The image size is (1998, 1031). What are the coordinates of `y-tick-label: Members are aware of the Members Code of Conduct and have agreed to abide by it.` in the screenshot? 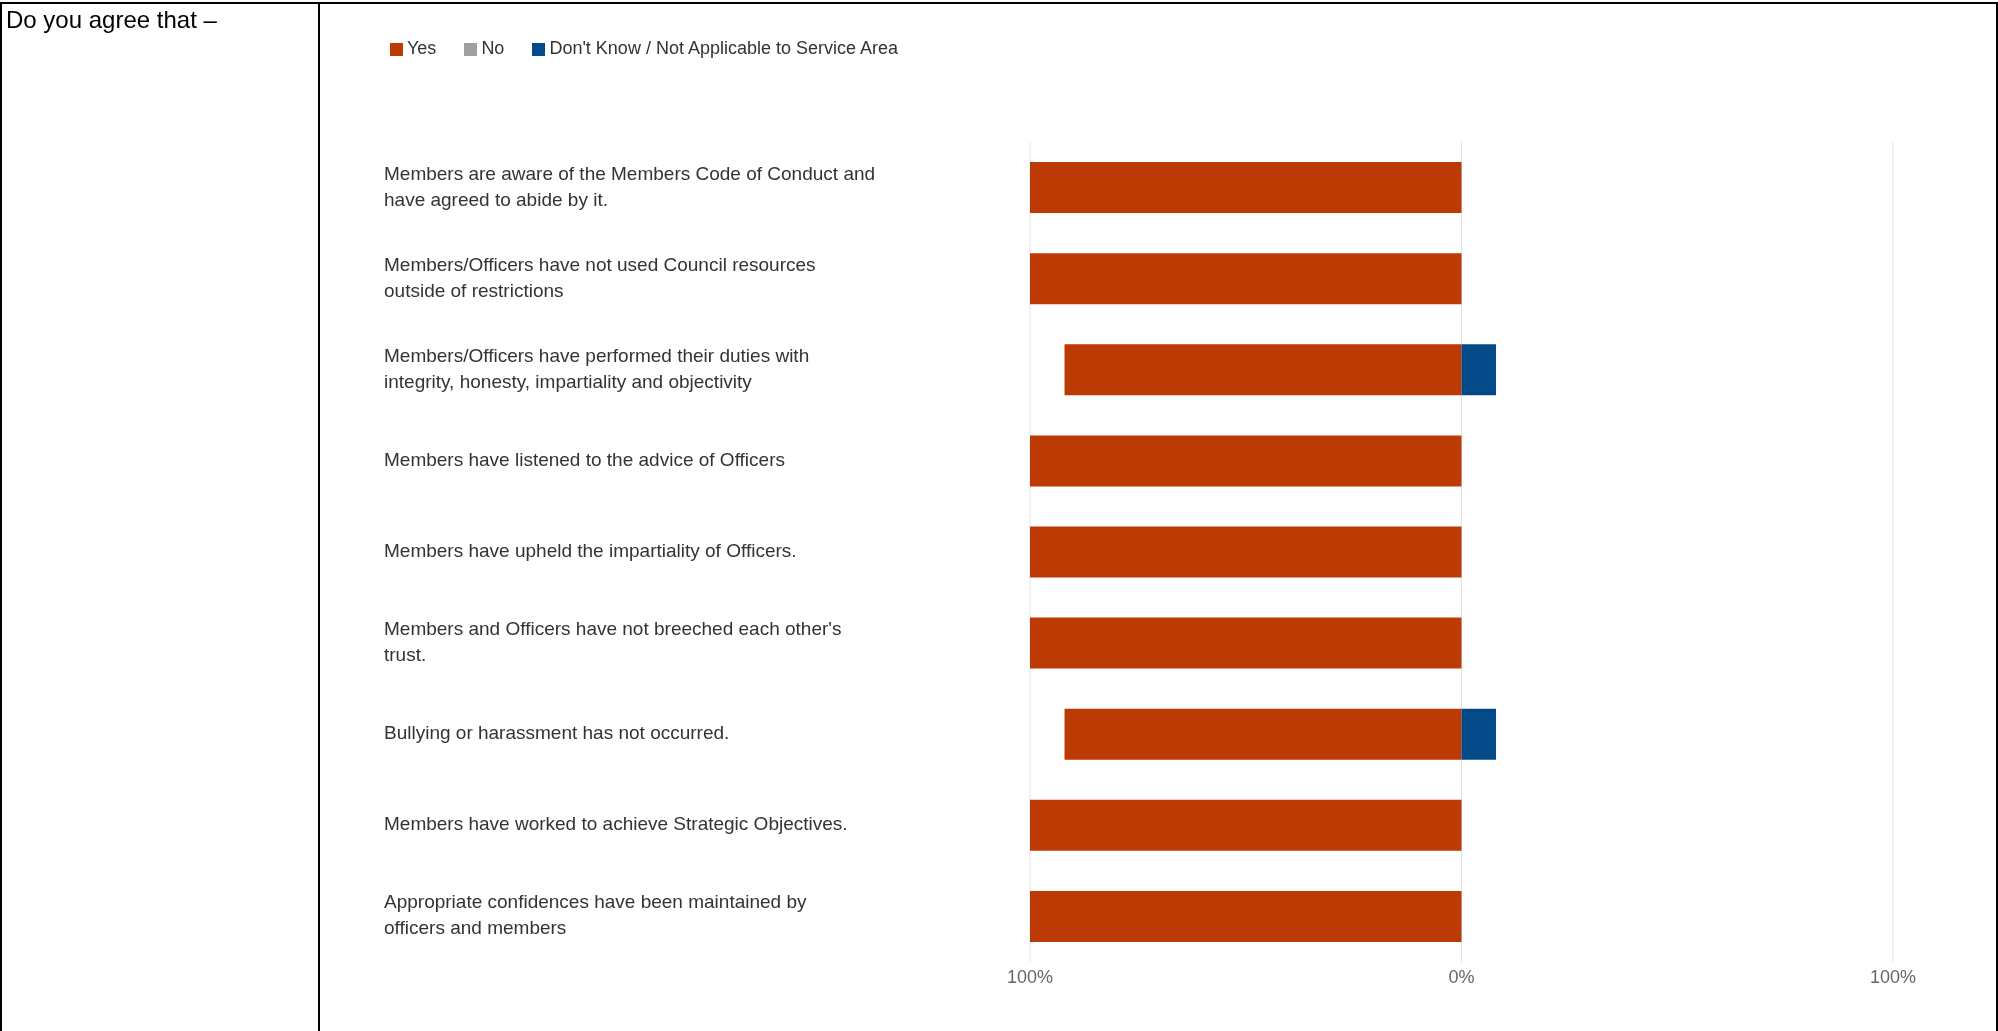 It's located at (630, 186).